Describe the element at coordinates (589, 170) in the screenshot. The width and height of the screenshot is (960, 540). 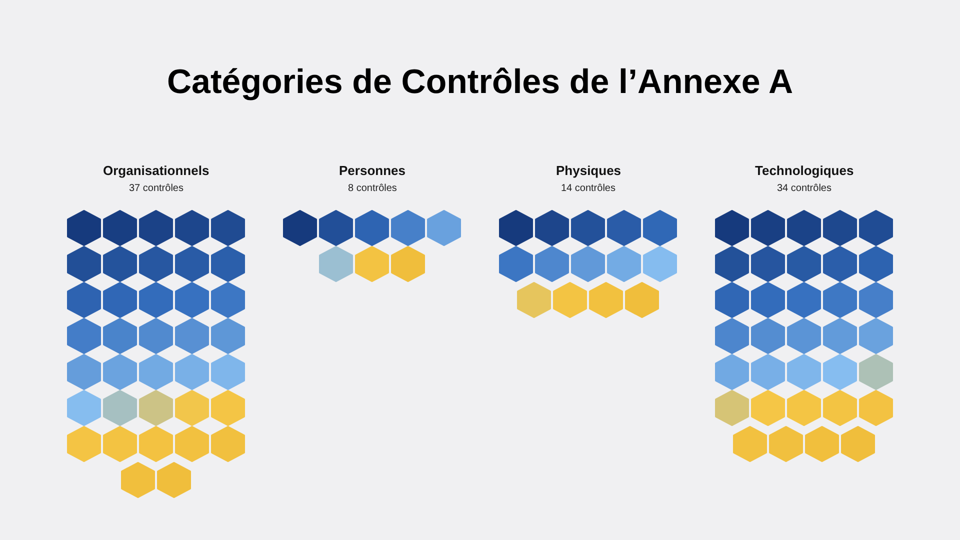
I see `category-label: Physiques` at that location.